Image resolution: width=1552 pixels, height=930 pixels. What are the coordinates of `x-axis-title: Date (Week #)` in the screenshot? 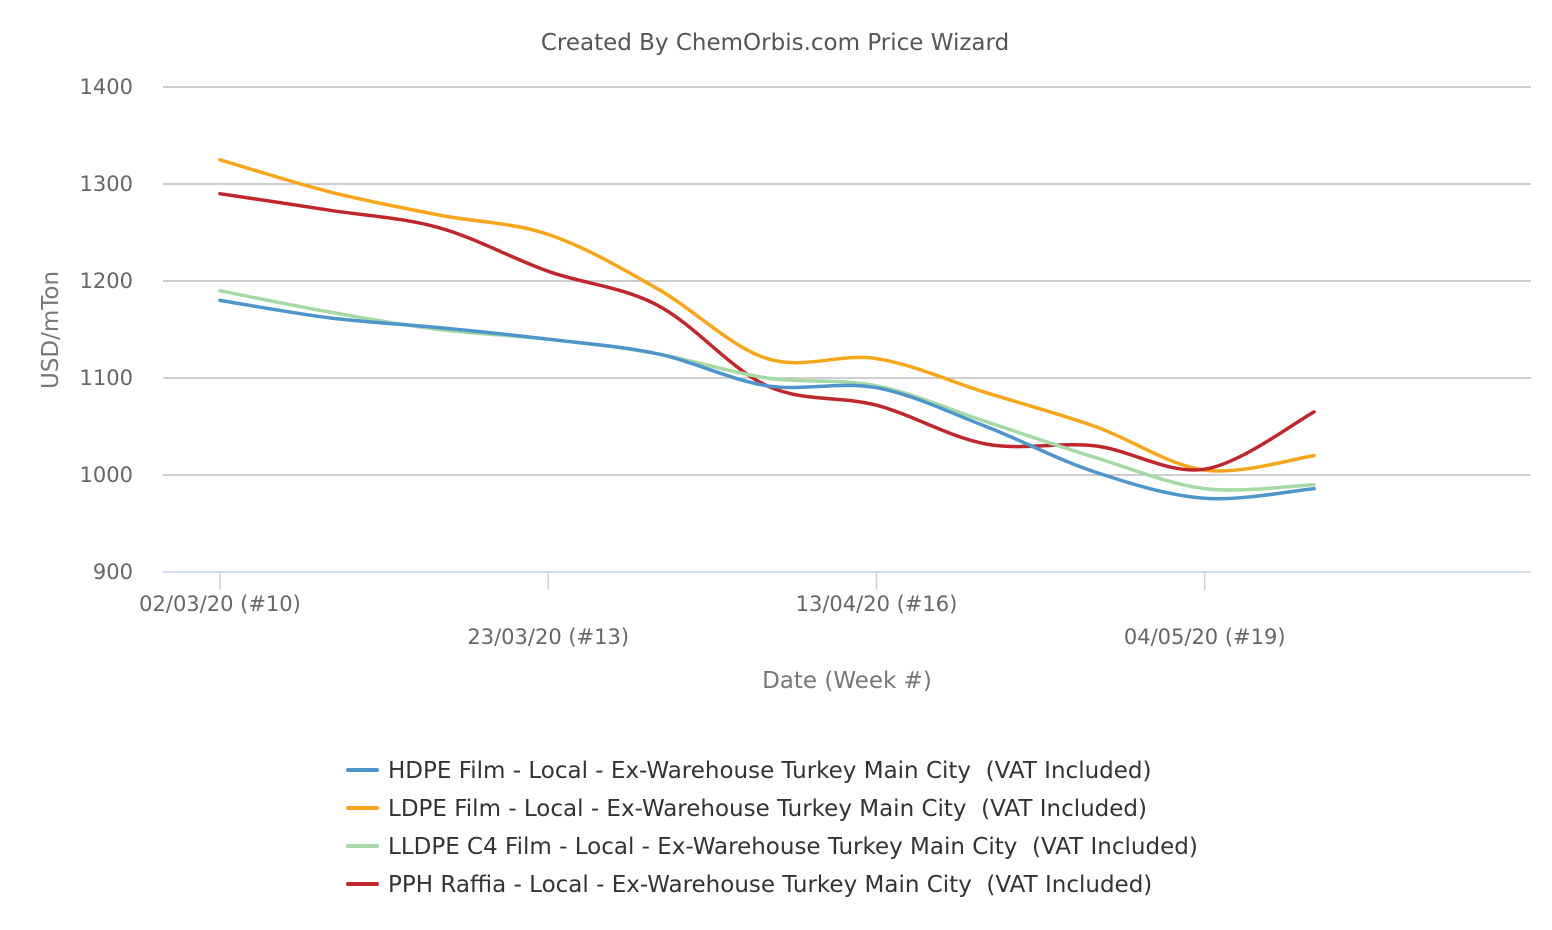 It's located at (847, 681).